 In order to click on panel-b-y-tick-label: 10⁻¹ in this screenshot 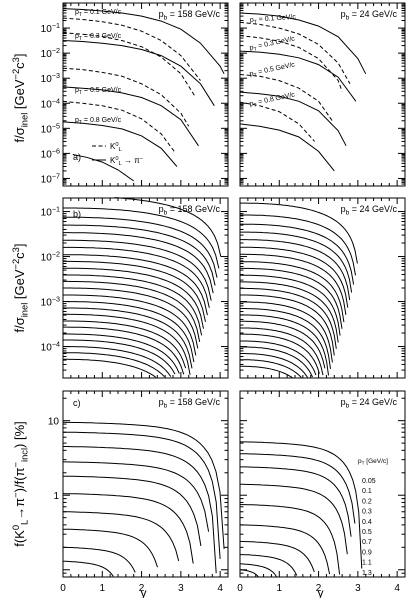, I will do `click(50, 212)`.